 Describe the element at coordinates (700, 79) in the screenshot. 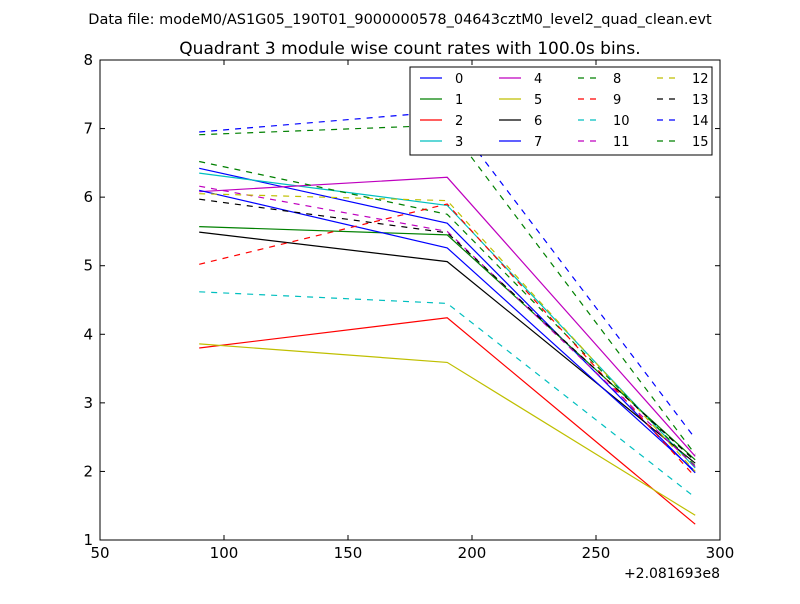

I see `legend-label-12: 12` at that location.